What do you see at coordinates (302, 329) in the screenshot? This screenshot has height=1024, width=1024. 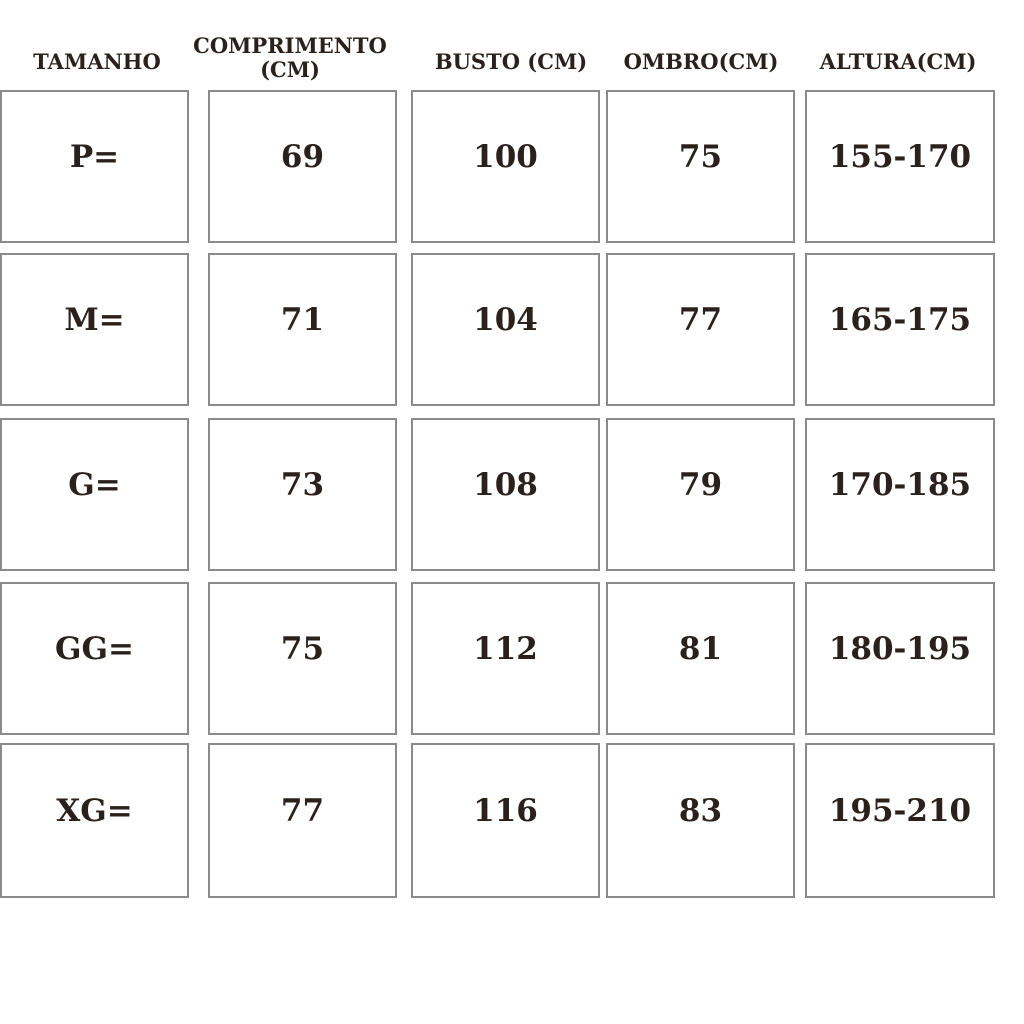 I see `table-cell: 71` at bounding box center [302, 329].